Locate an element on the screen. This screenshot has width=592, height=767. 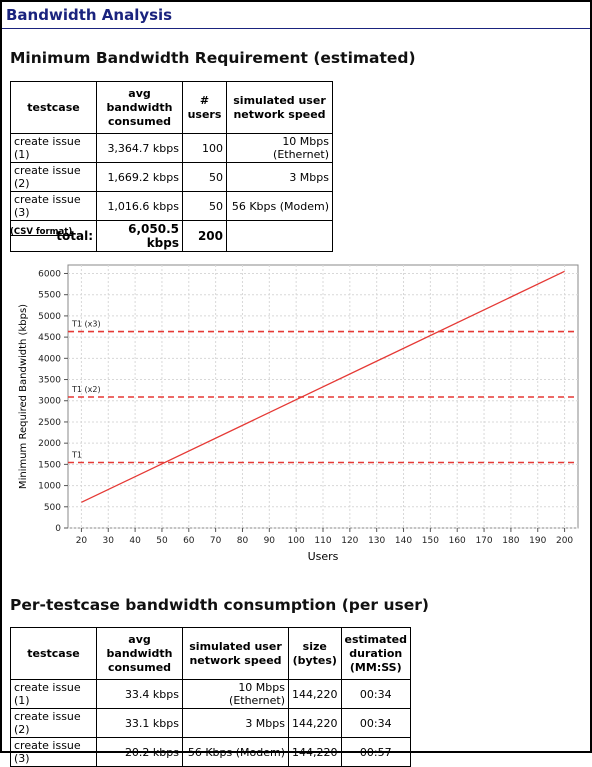
reference-line-label: T1 (x3) is located at coordinates (86, 324).